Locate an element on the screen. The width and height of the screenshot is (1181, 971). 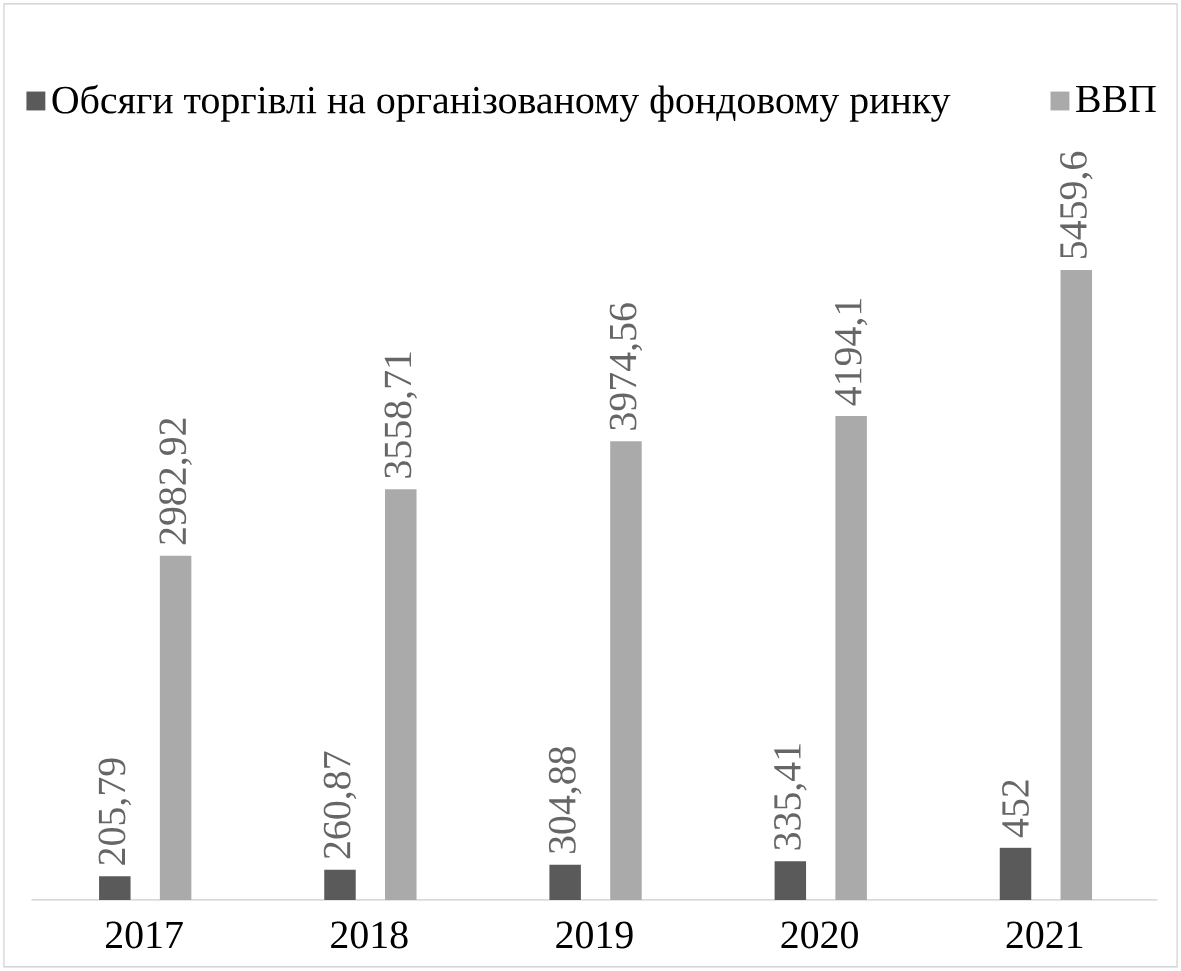
x-tick-label: 2020 is located at coordinates (819, 935).